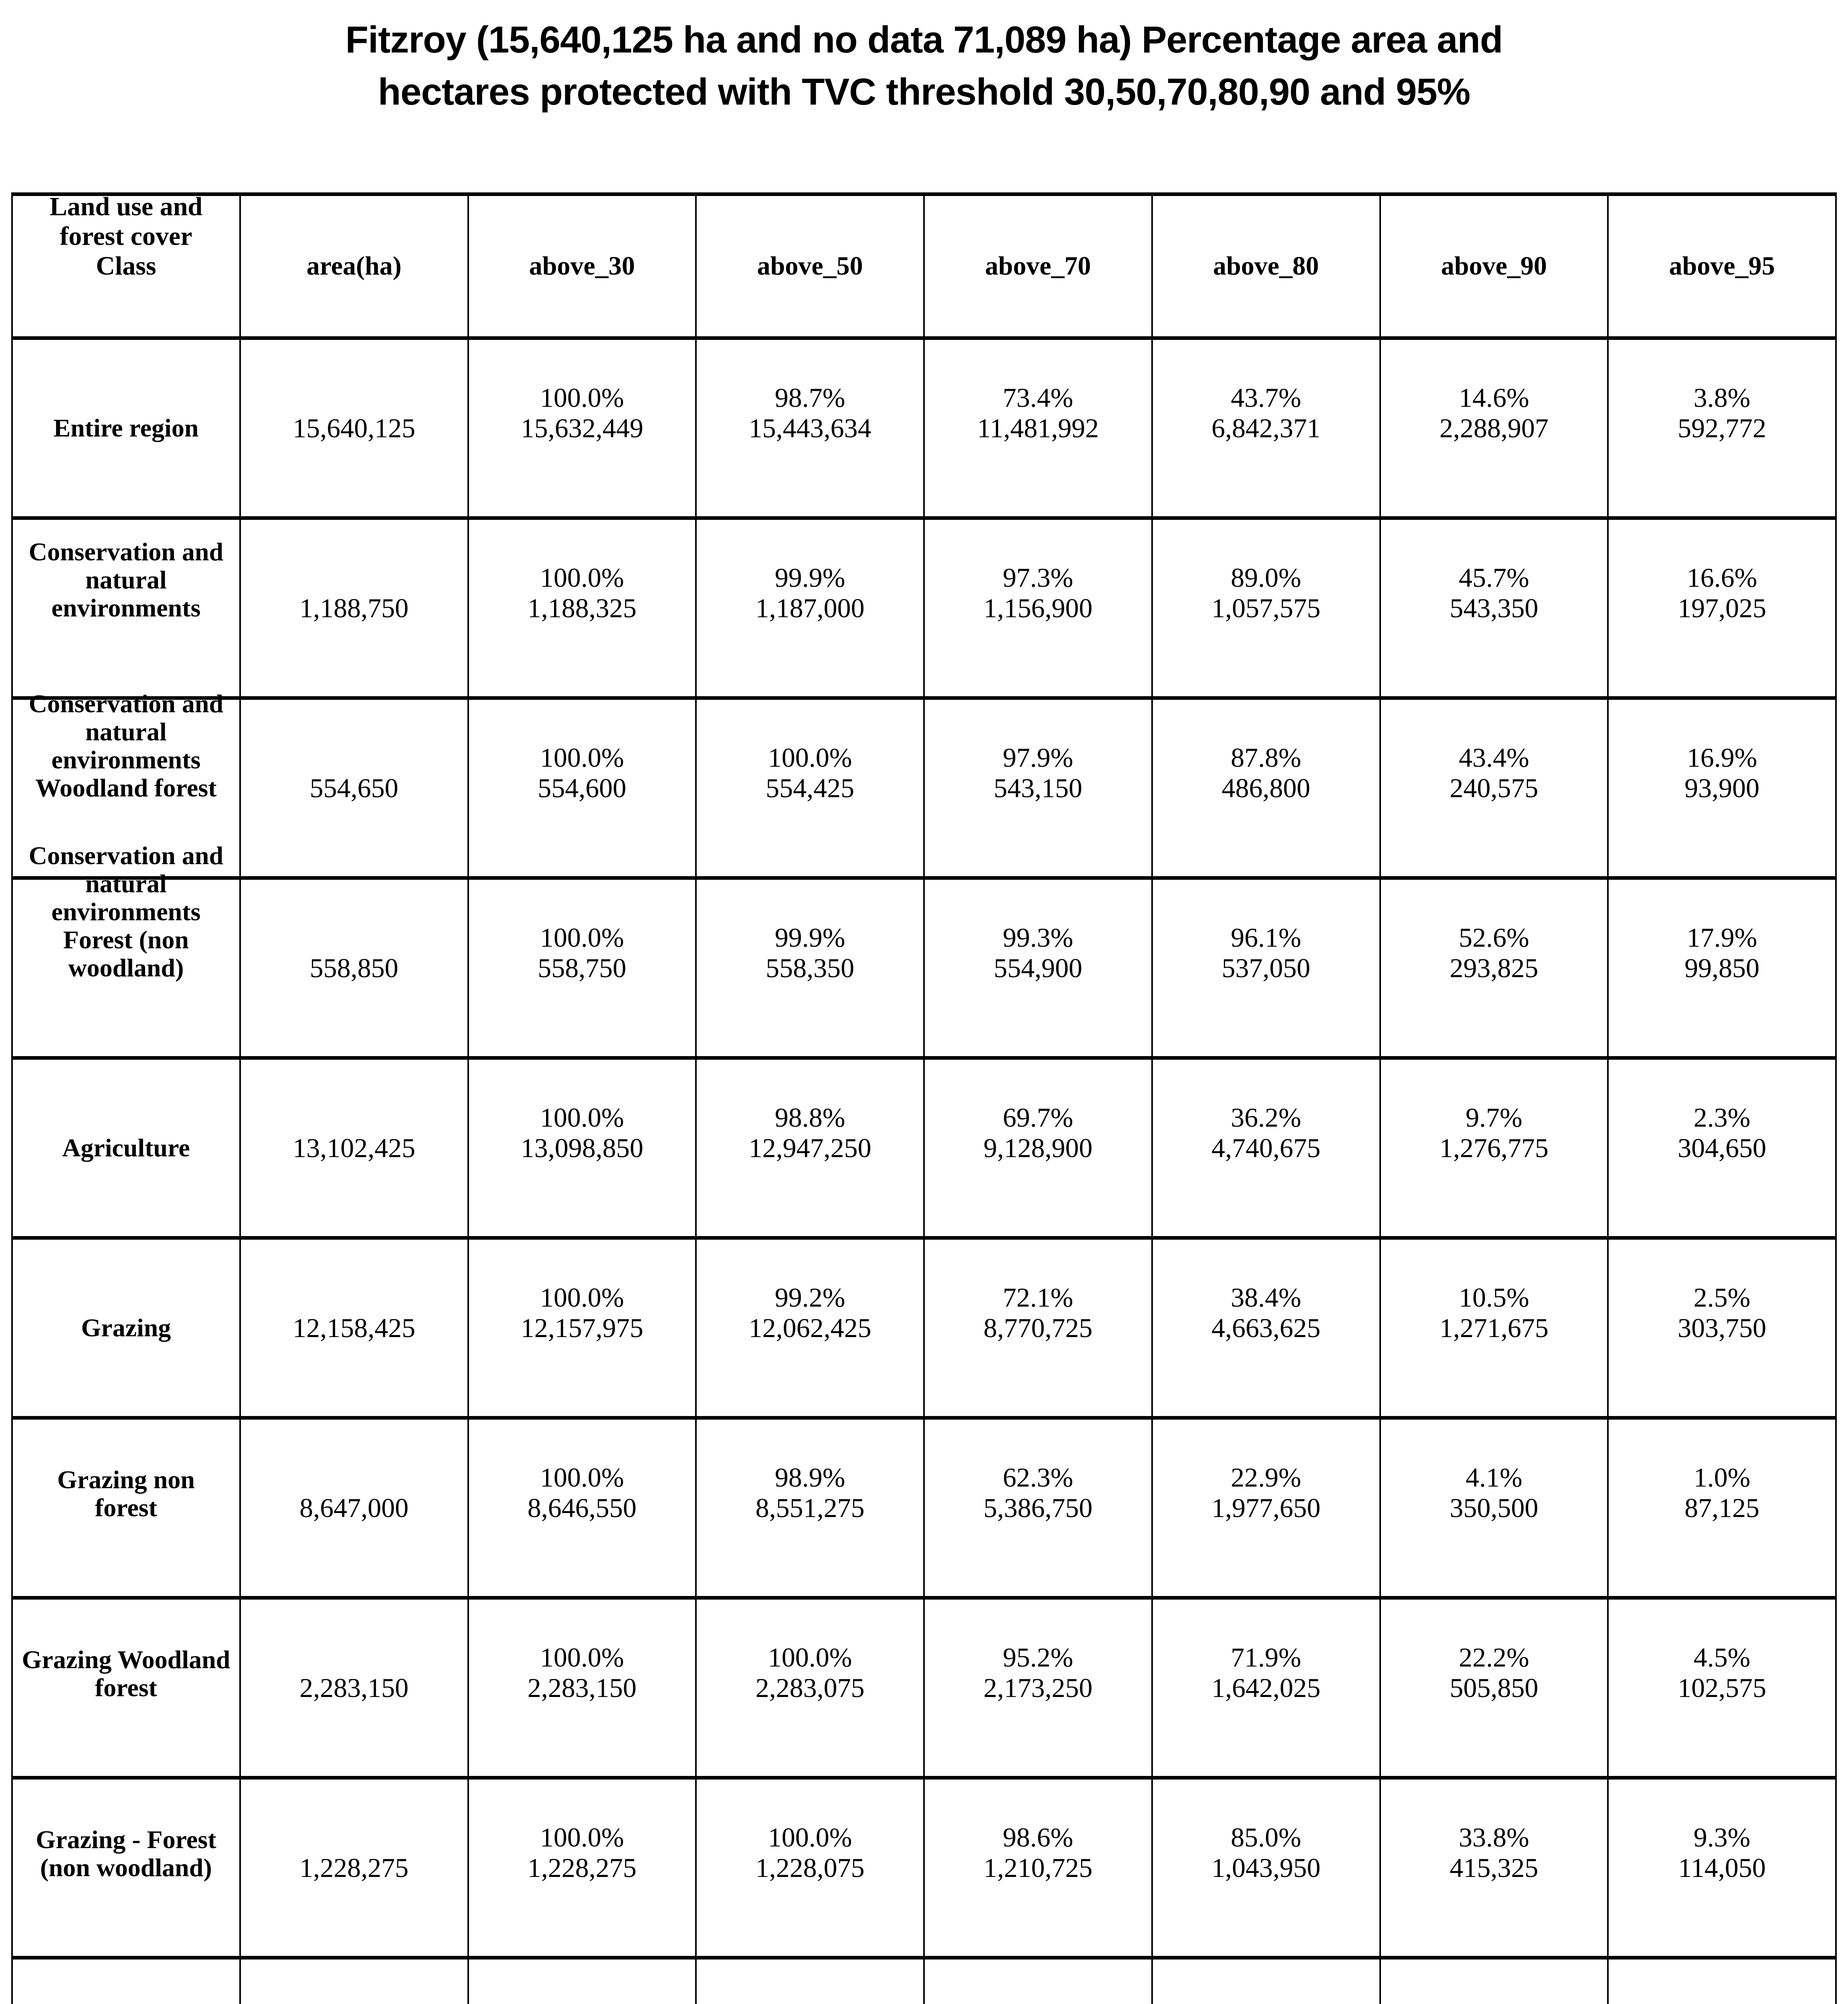 Image resolution: width=1848 pixels, height=2004 pixels. What do you see at coordinates (354, 266) in the screenshot?
I see `header-cell: area(ha)` at bounding box center [354, 266].